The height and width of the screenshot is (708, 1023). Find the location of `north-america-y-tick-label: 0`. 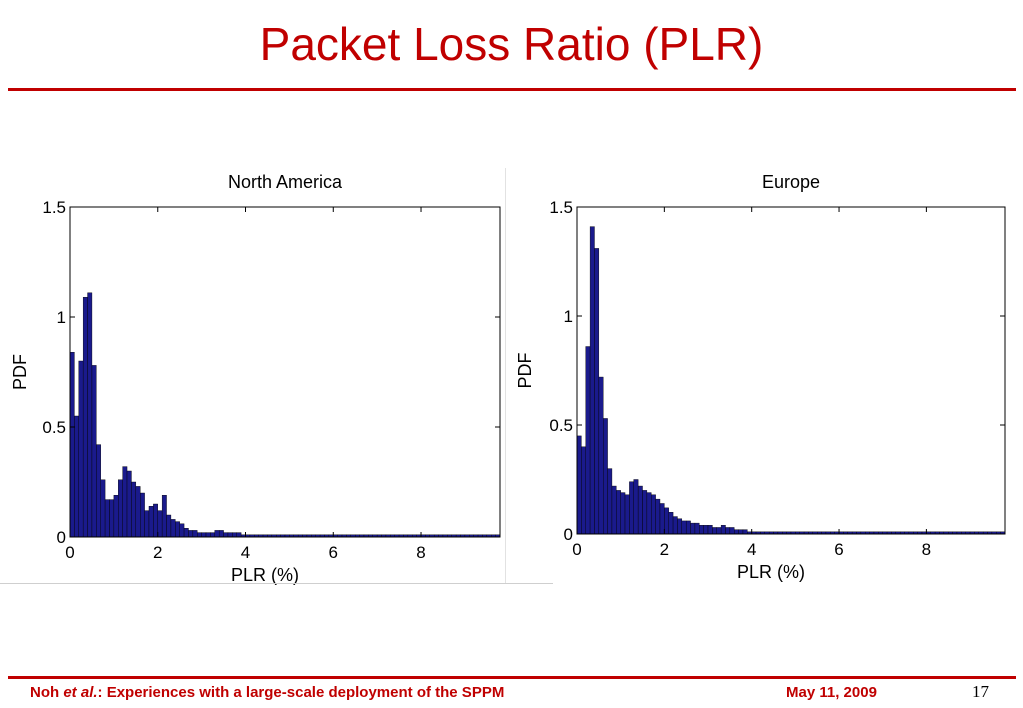

north-america-y-tick-label: 0 is located at coordinates (61, 537).